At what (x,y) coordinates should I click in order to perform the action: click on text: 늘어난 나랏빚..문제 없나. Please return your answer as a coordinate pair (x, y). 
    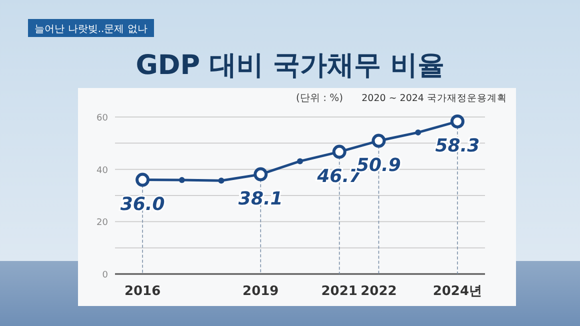
    Looking at the image, I should click on (91, 29).